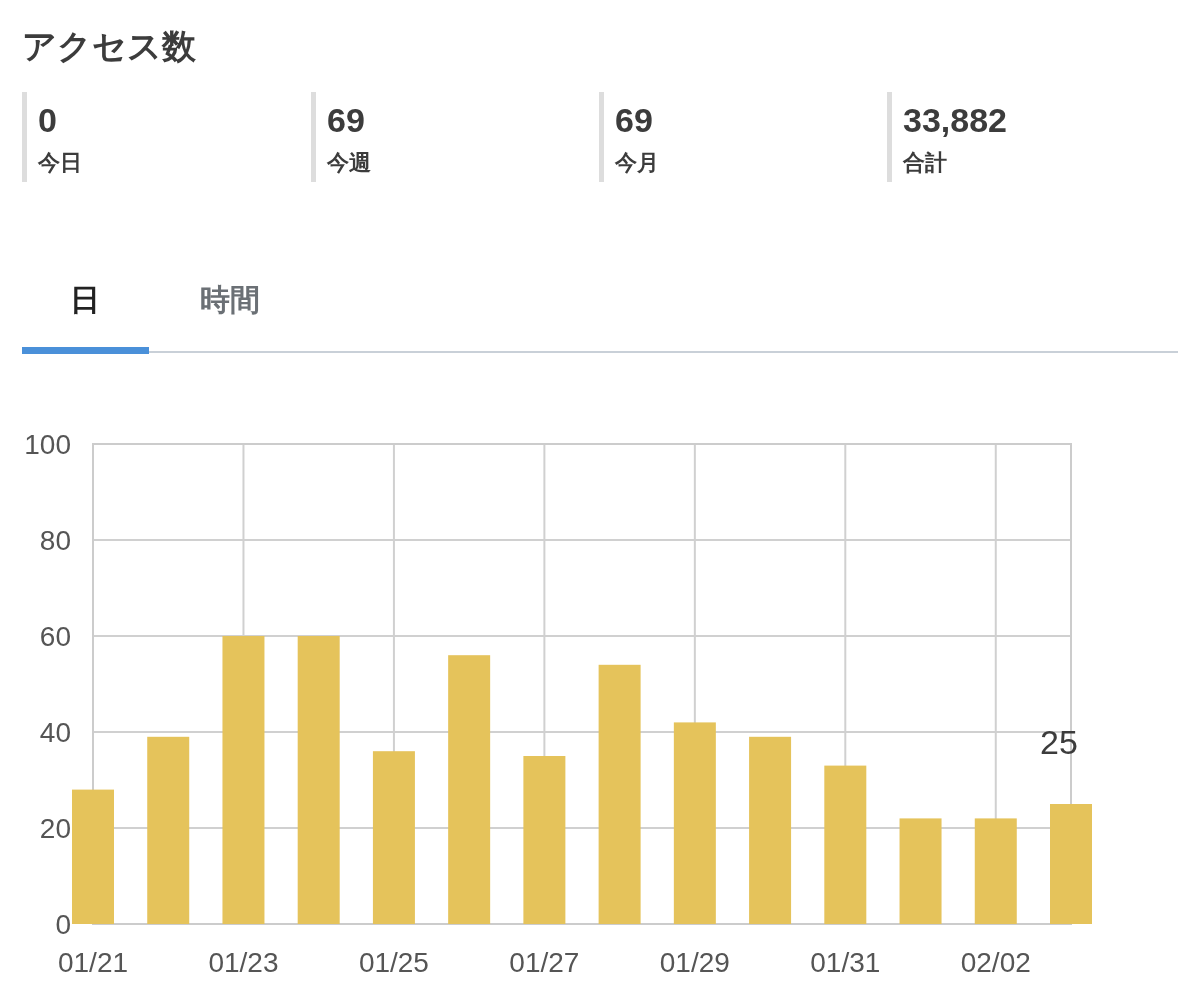 The width and height of the screenshot is (1200, 1000). I want to click on x-tick-label: 02/02, so click(995, 962).